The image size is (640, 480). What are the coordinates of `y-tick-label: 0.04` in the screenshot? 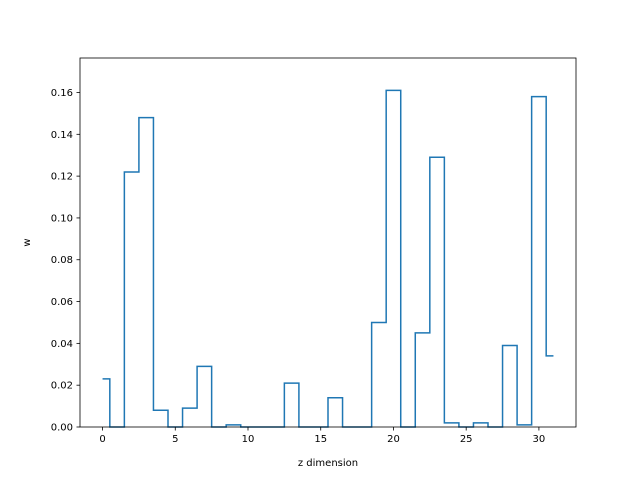 It's located at (62, 344).